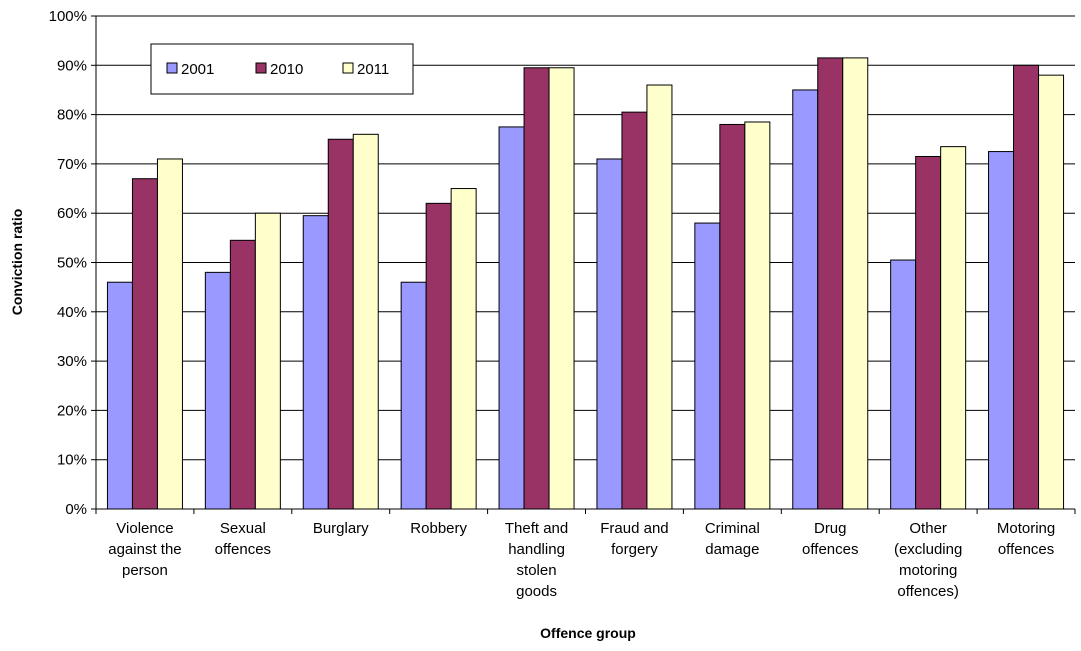  What do you see at coordinates (732, 539) in the screenshot?
I see `x-category-label: Criminal damage` at bounding box center [732, 539].